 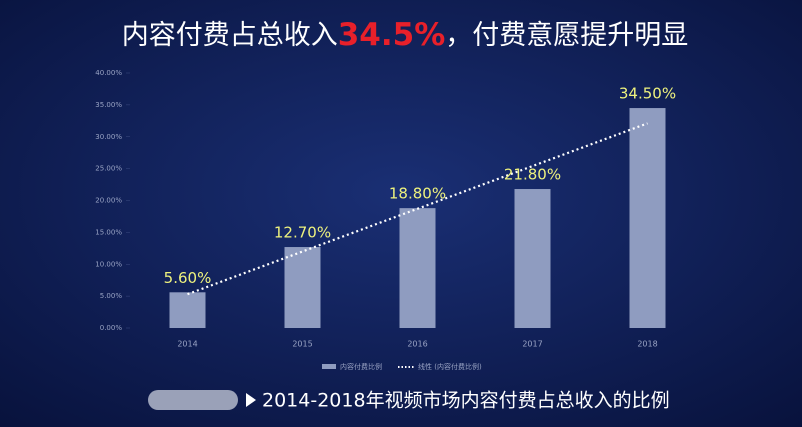 What do you see at coordinates (417, 344) in the screenshot?
I see `x-tick-label: 2016` at bounding box center [417, 344].